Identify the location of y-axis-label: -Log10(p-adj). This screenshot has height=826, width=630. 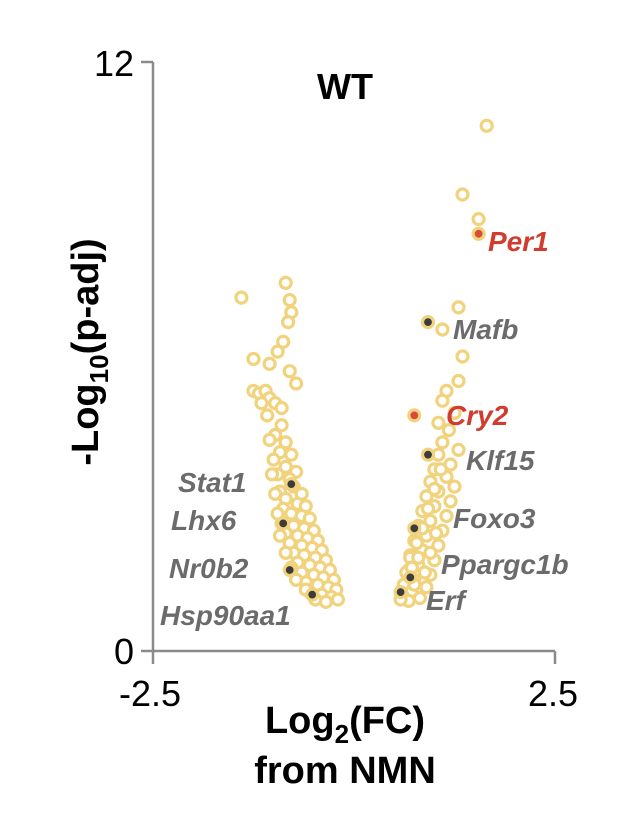
(89, 351).